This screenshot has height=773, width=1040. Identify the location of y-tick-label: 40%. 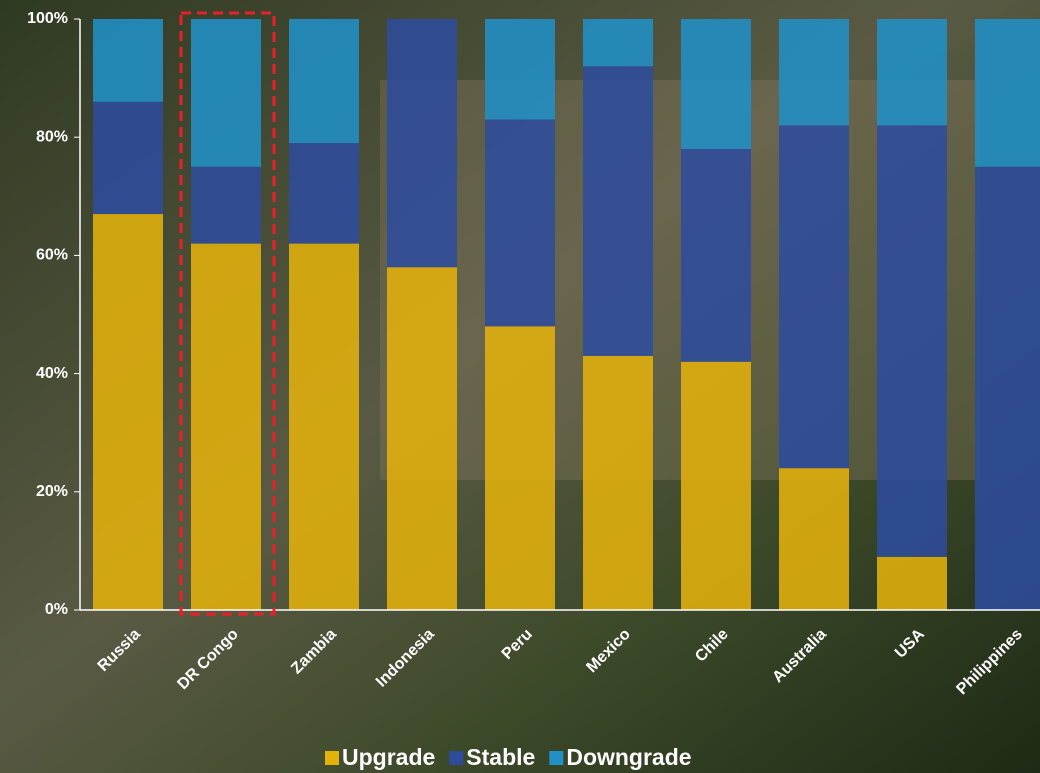
(52, 373).